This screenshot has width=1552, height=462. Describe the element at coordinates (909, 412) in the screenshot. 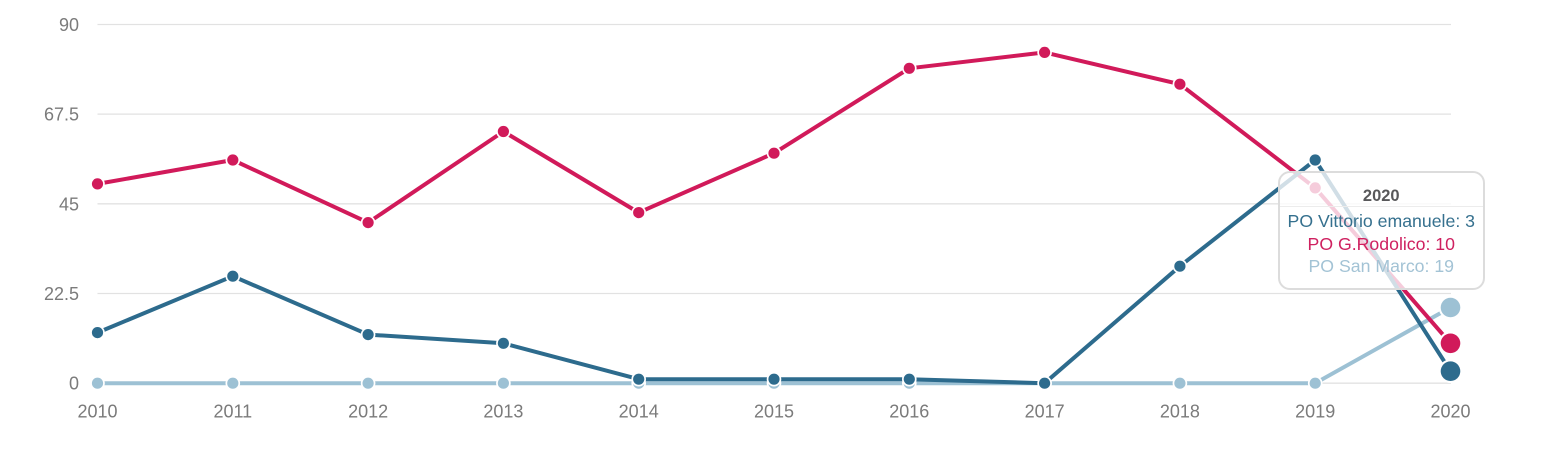

I see `svg-text: 2016` at that location.